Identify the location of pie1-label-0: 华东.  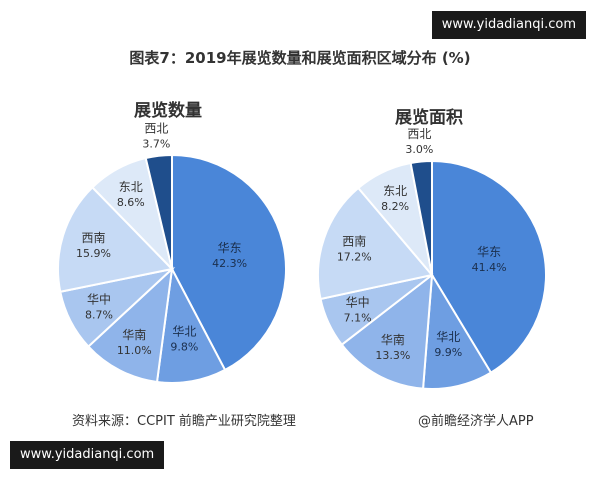
(230, 248).